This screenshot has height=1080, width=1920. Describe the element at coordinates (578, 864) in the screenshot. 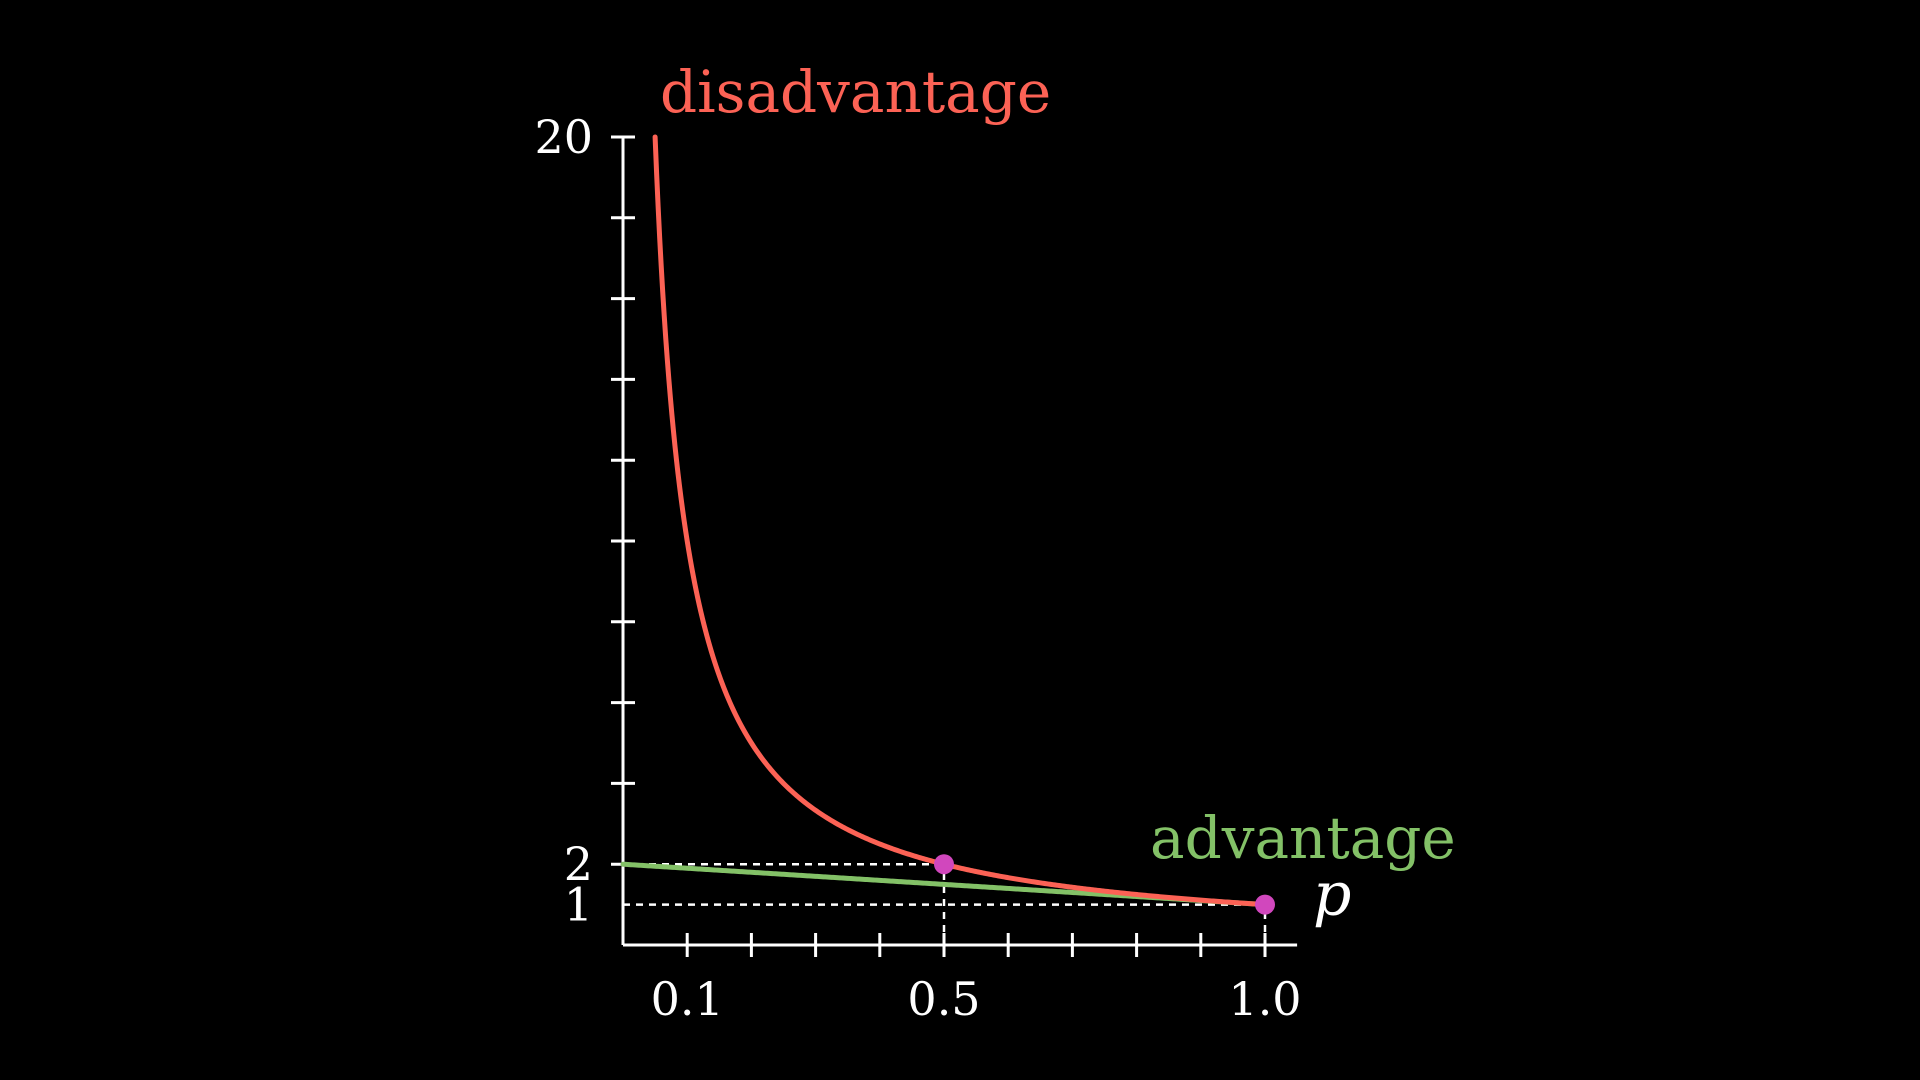

I see `y-tick-label: 2` at that location.